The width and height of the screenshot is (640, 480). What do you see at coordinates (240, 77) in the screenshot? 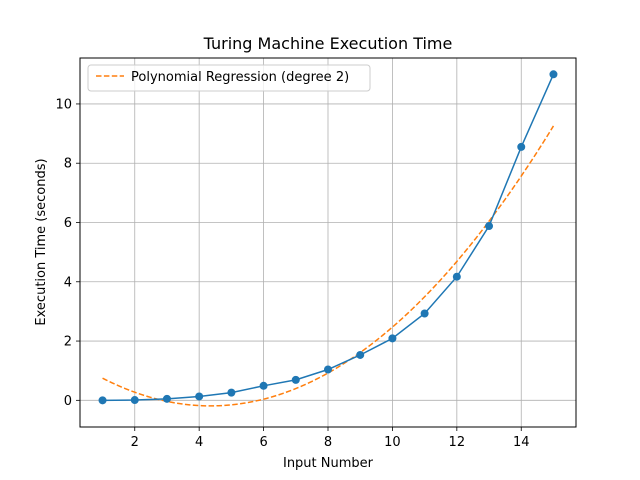
I see `legend-label-regression: Polynomial Regression (degree 2)` at bounding box center [240, 77].